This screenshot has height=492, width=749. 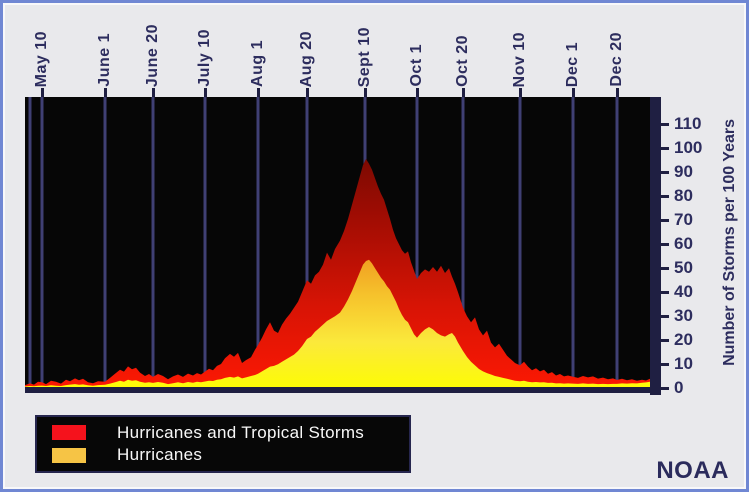 I want to click on x-axis-label-text: Nov 10, so click(x=519, y=59).